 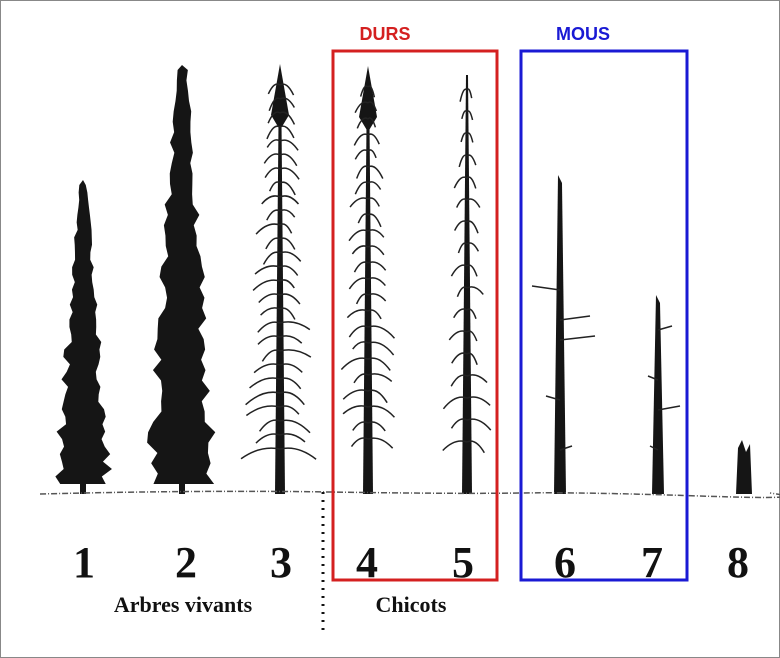 What do you see at coordinates (183, 604) in the screenshot?
I see `living-label: Arbres vivants` at bounding box center [183, 604].